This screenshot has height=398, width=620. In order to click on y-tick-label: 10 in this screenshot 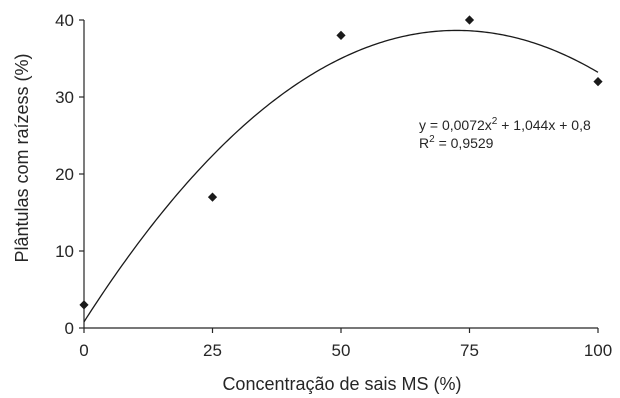, I will do `click(64, 251)`.